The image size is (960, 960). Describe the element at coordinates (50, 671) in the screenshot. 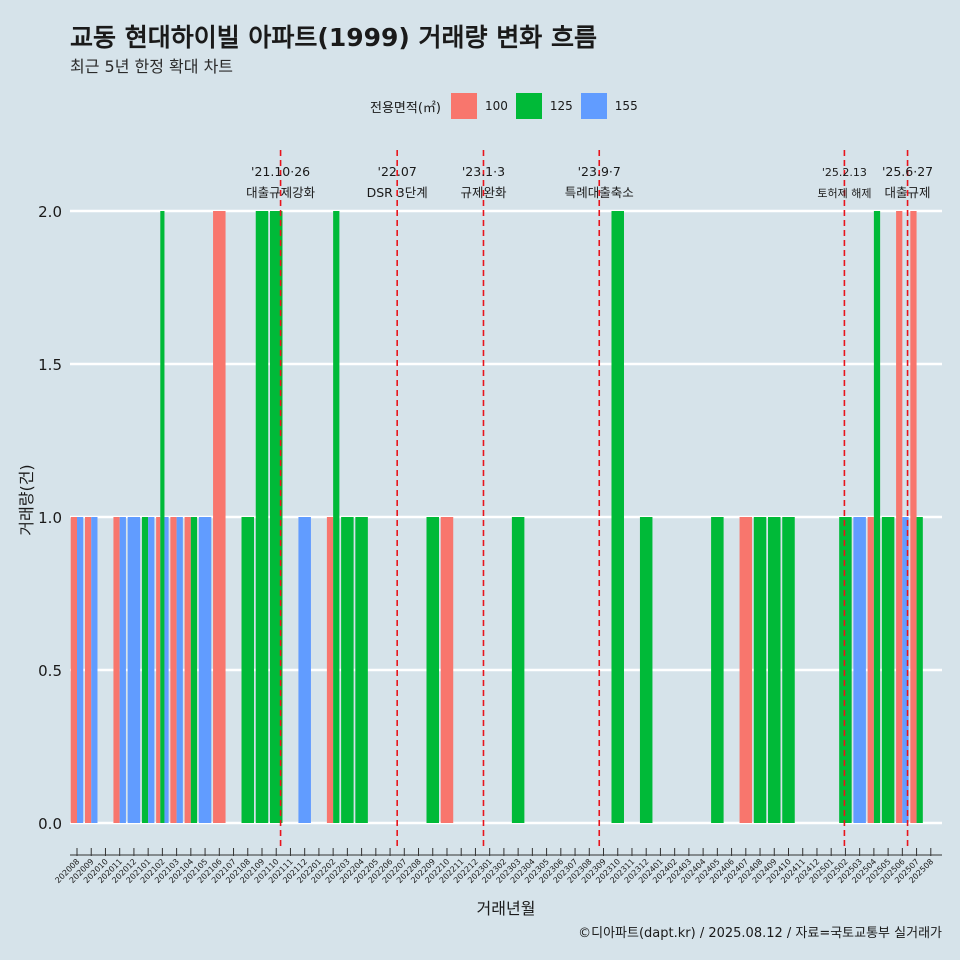

I see `y-tick-label: 0.5` at that location.